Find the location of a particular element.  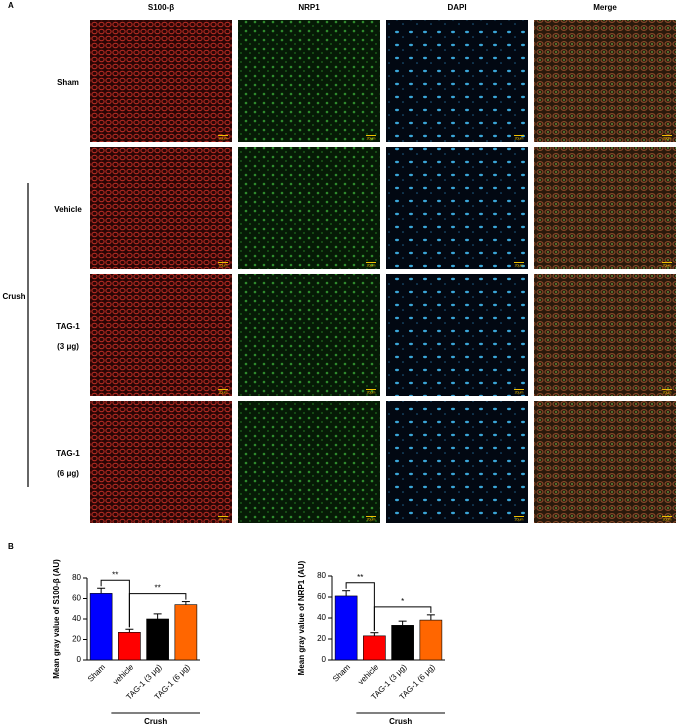

y-axis-label: Mean gray value of NRP1 (AU) is located at coordinates (301, 617).